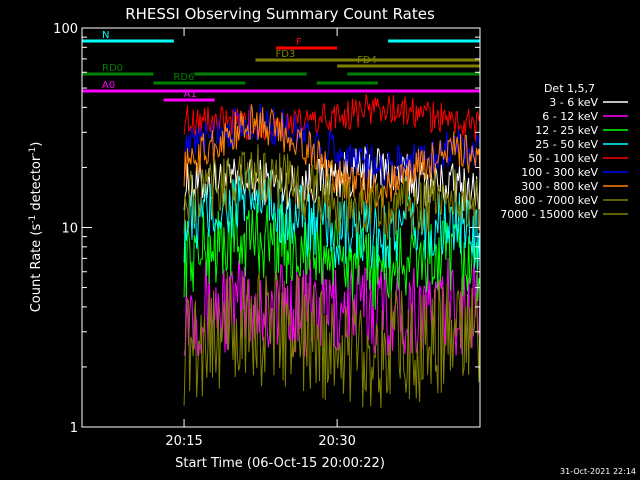 The width and height of the screenshot is (640, 480). What do you see at coordinates (280, 14) in the screenshot?
I see `chart-title: RHESSI Observing Summary Count Rates` at bounding box center [280, 14].